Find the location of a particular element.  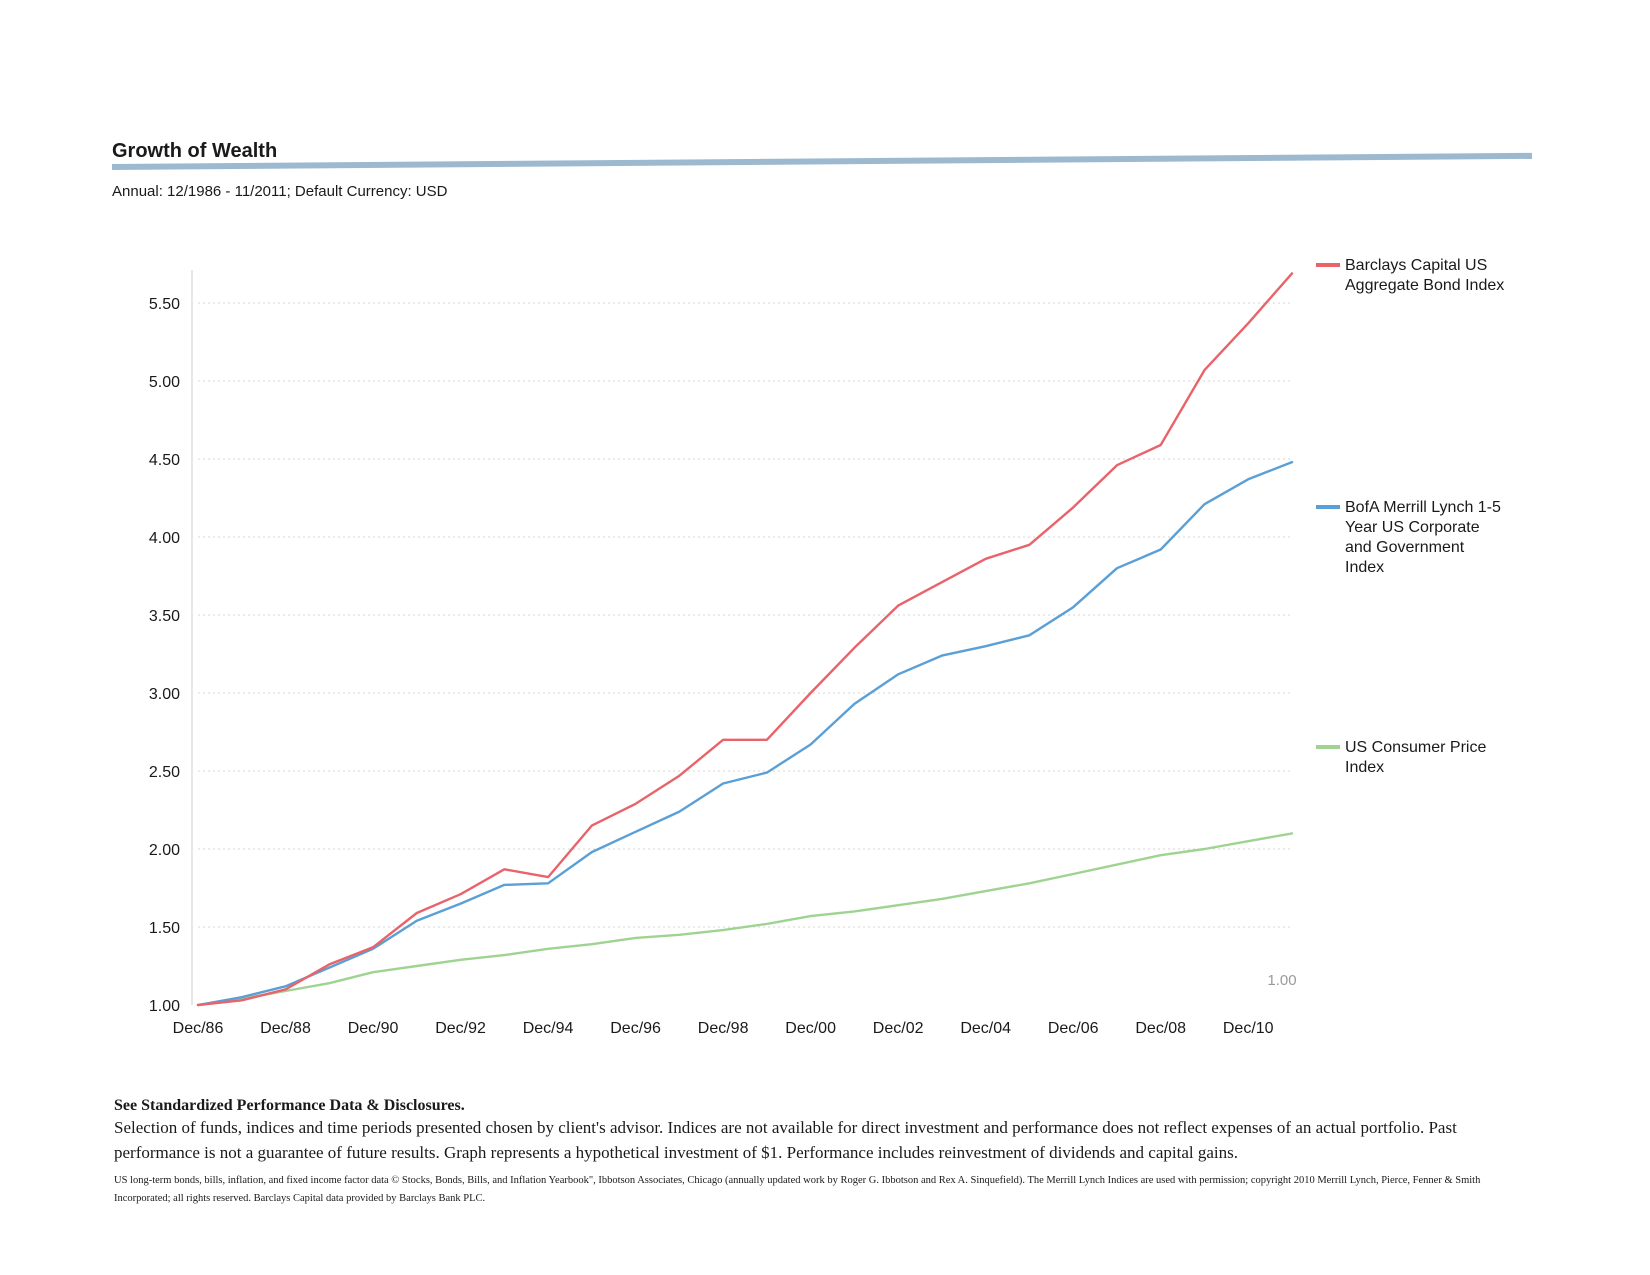

legend-label: US Consumer Price is located at coordinates (1415, 747).